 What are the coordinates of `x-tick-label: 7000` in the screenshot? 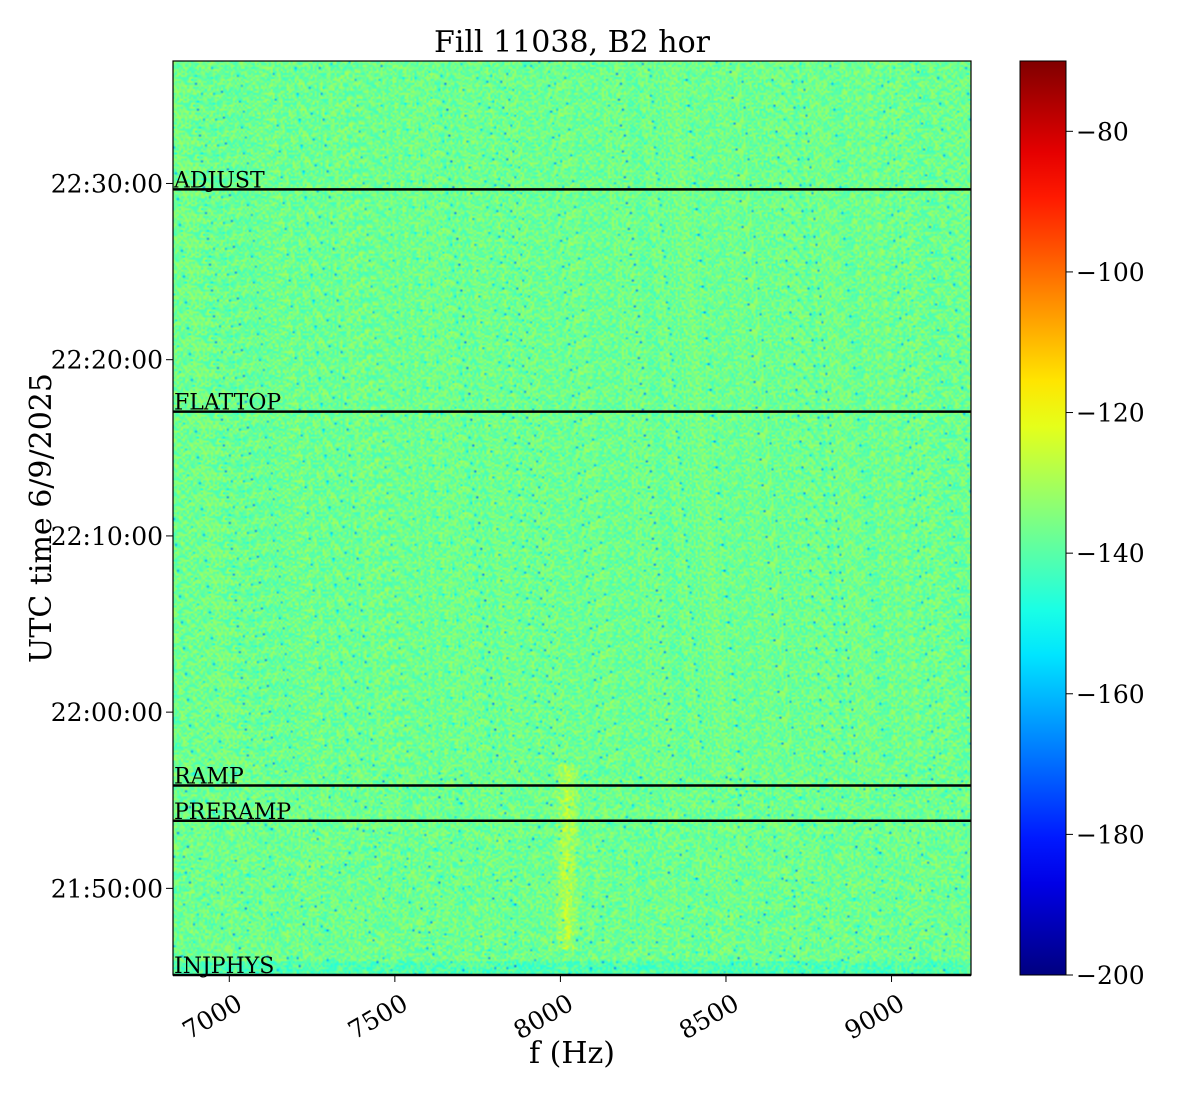 It's located at (212, 1016).